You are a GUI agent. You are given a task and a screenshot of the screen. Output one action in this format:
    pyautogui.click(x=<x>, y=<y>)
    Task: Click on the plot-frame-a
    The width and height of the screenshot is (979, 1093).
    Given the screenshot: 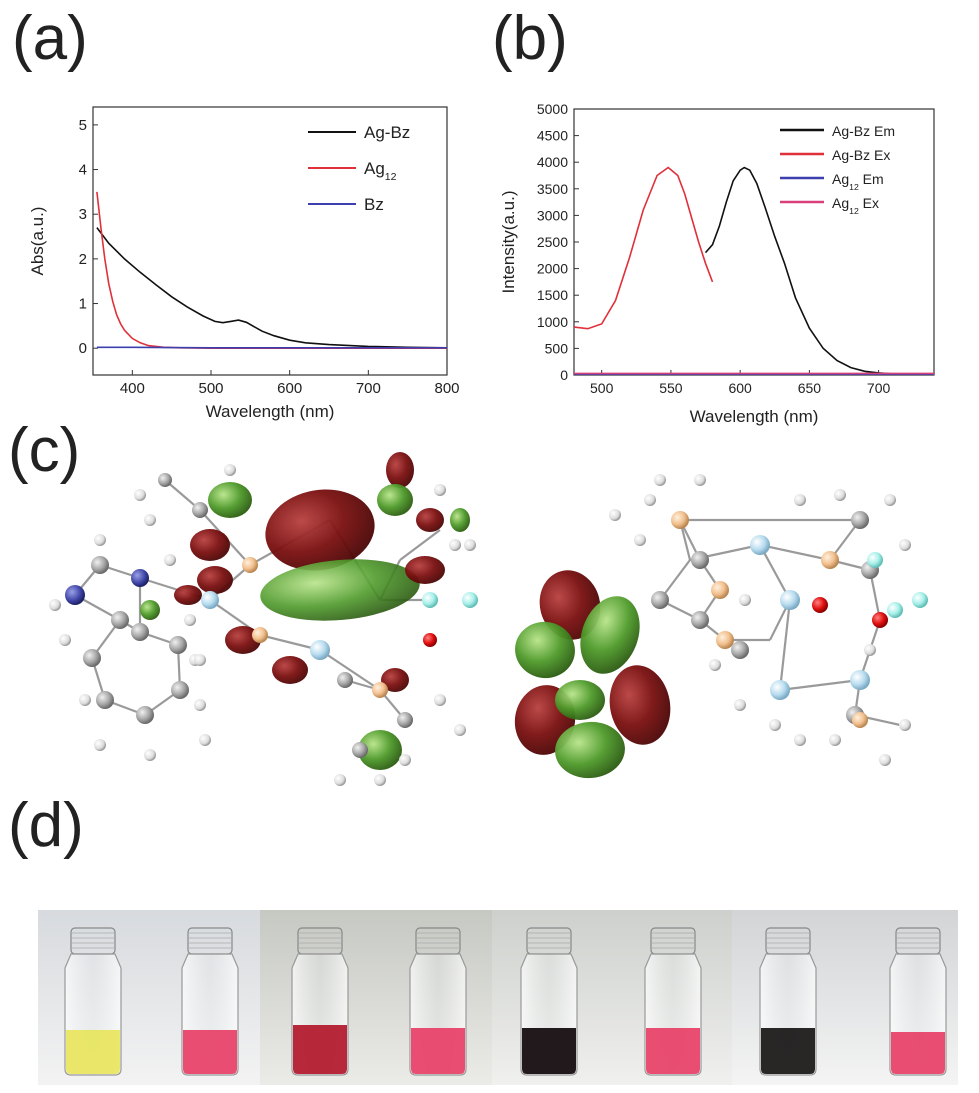 What is the action you would take?
    pyautogui.click(x=270, y=241)
    